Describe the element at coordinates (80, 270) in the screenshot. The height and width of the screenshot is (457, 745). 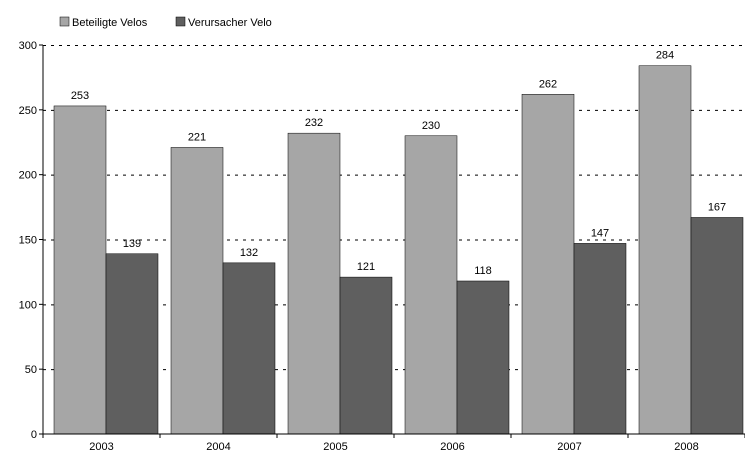
I see `bar-beteiligte-velos-2003` at that location.